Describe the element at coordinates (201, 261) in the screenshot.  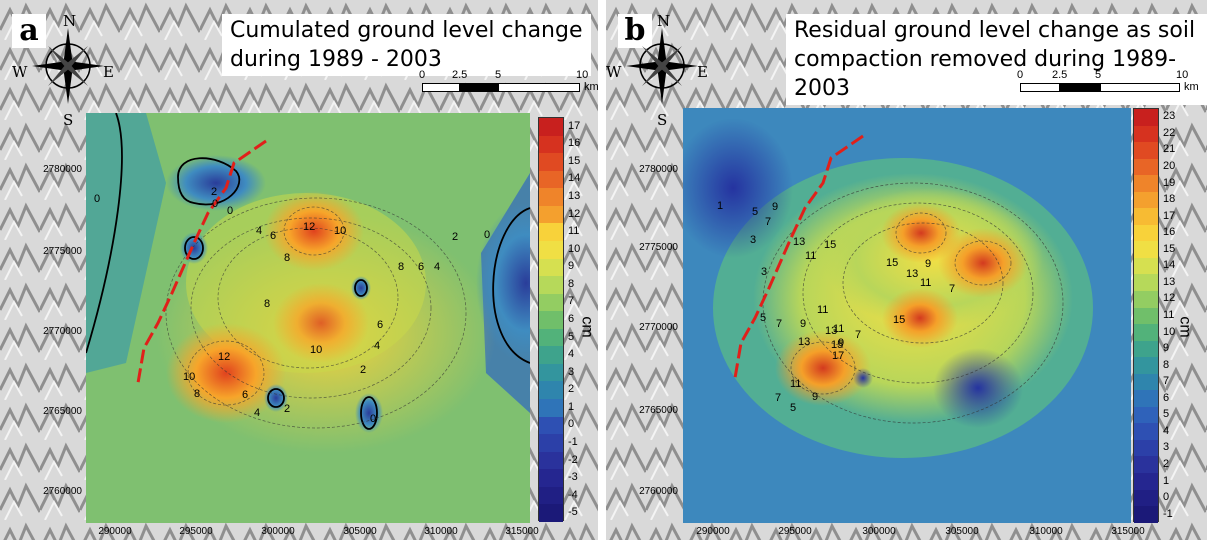
I see `fault-line-a` at that location.